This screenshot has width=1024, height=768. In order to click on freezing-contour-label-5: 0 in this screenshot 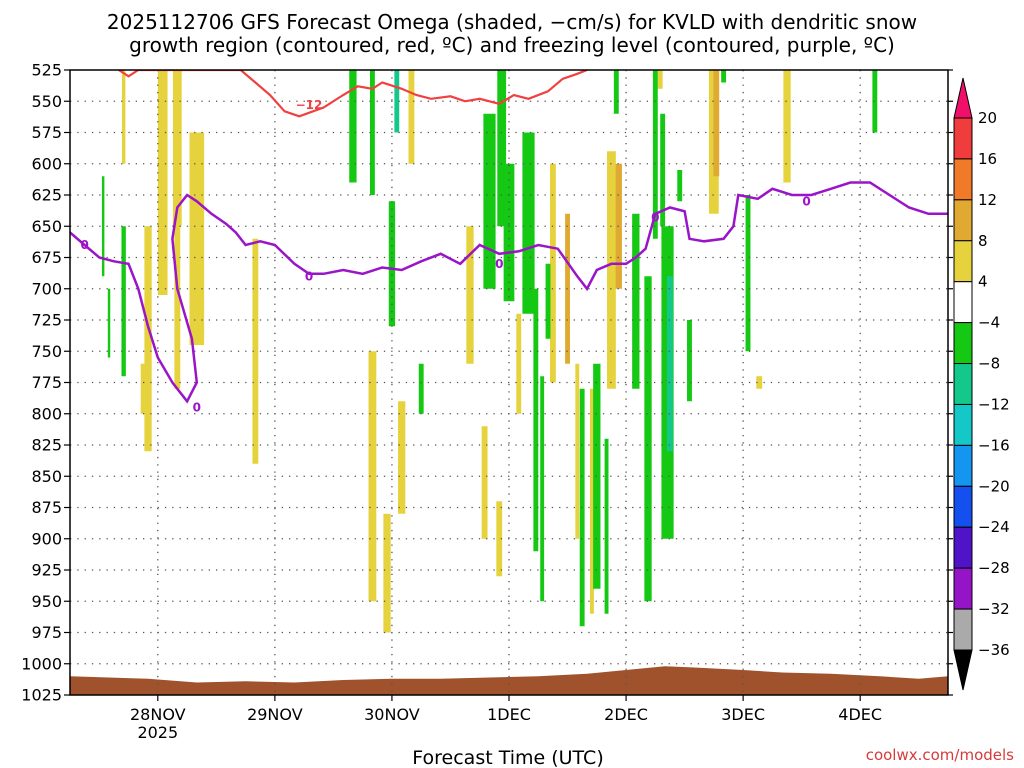, I will do `click(806, 201)`.